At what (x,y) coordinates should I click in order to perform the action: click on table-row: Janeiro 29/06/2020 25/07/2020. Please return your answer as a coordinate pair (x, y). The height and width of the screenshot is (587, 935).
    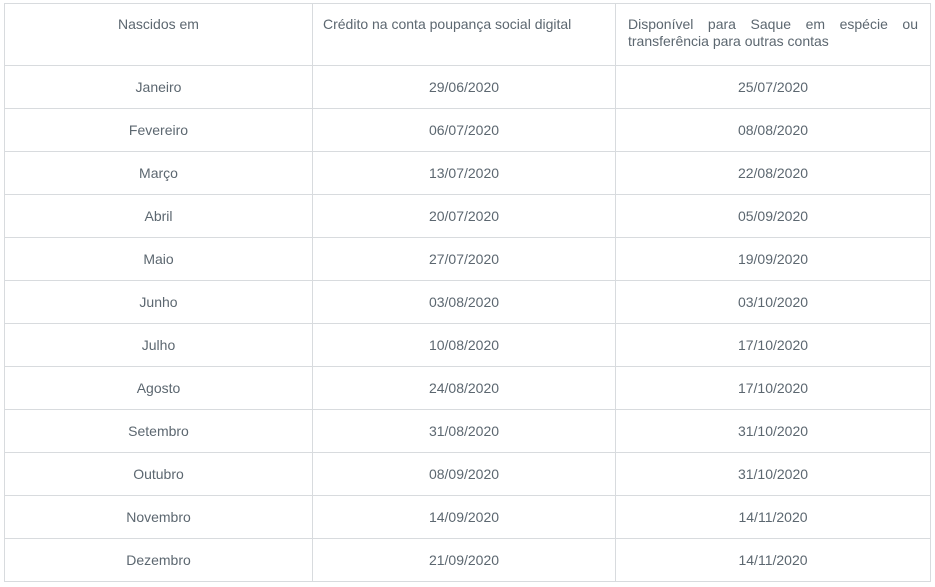
    Looking at the image, I should click on (467, 87).